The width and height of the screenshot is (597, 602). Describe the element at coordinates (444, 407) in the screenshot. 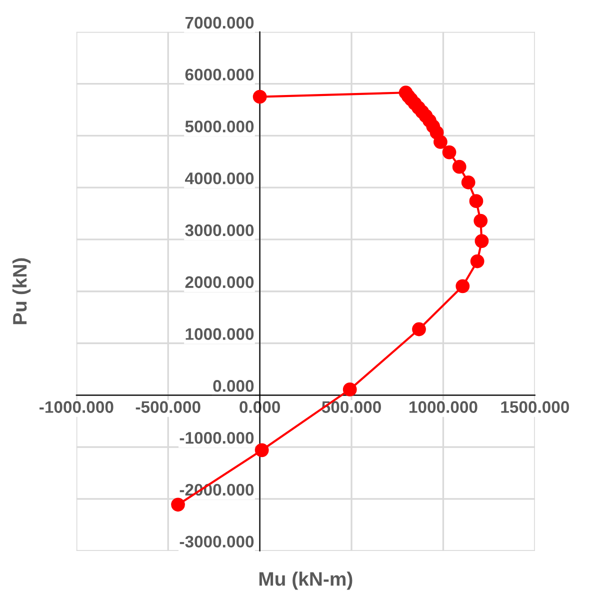

I see `x-tick-label: 1000.000` at that location.